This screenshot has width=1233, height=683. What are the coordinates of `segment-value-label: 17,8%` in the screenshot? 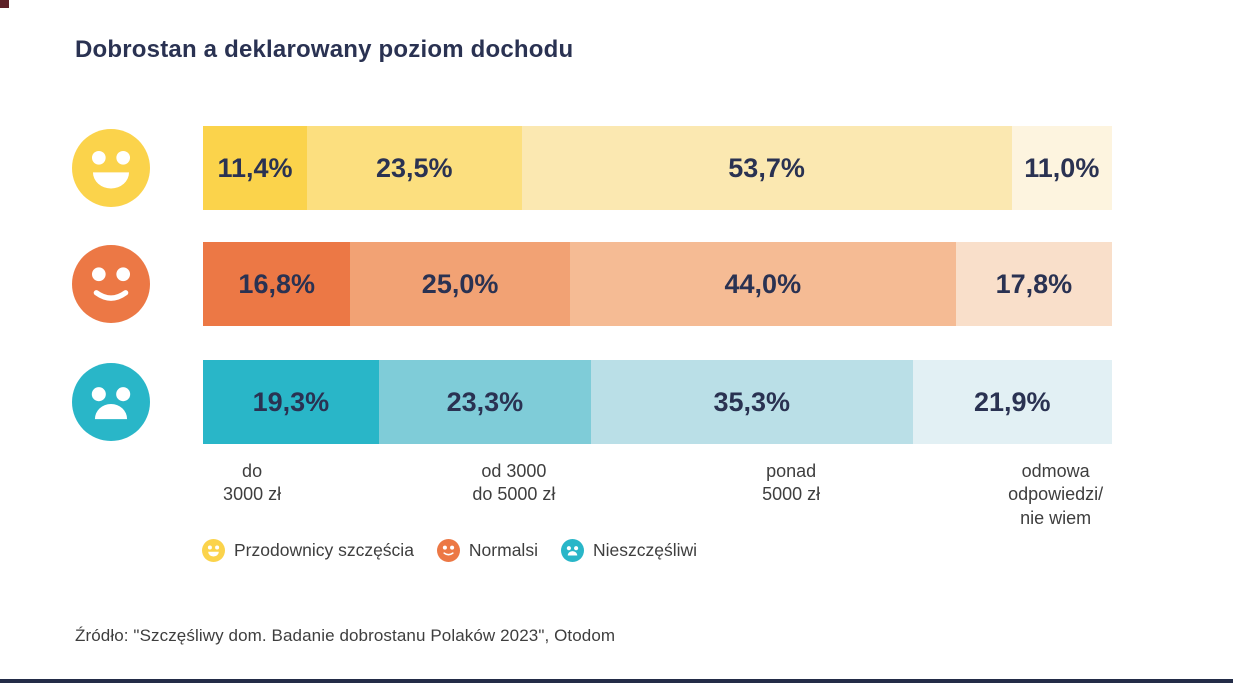 It's located at (1034, 283).